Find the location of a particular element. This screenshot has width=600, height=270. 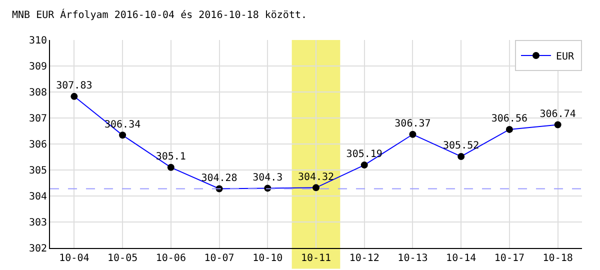

x-tick-label: 10-13 is located at coordinates (413, 258).